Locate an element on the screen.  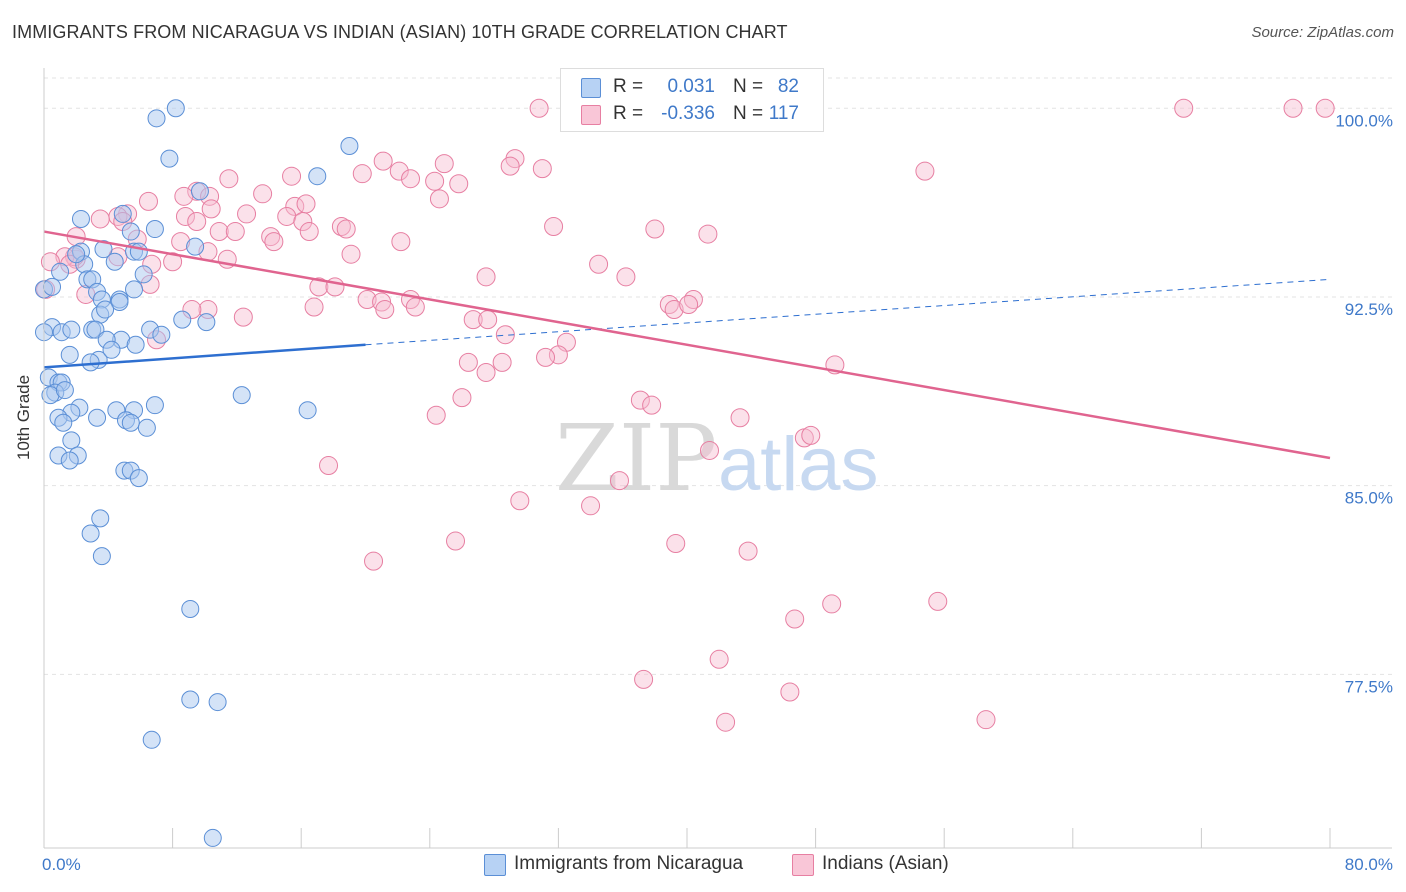
watermark-zip: ZIP is located at coordinates (636, 458).